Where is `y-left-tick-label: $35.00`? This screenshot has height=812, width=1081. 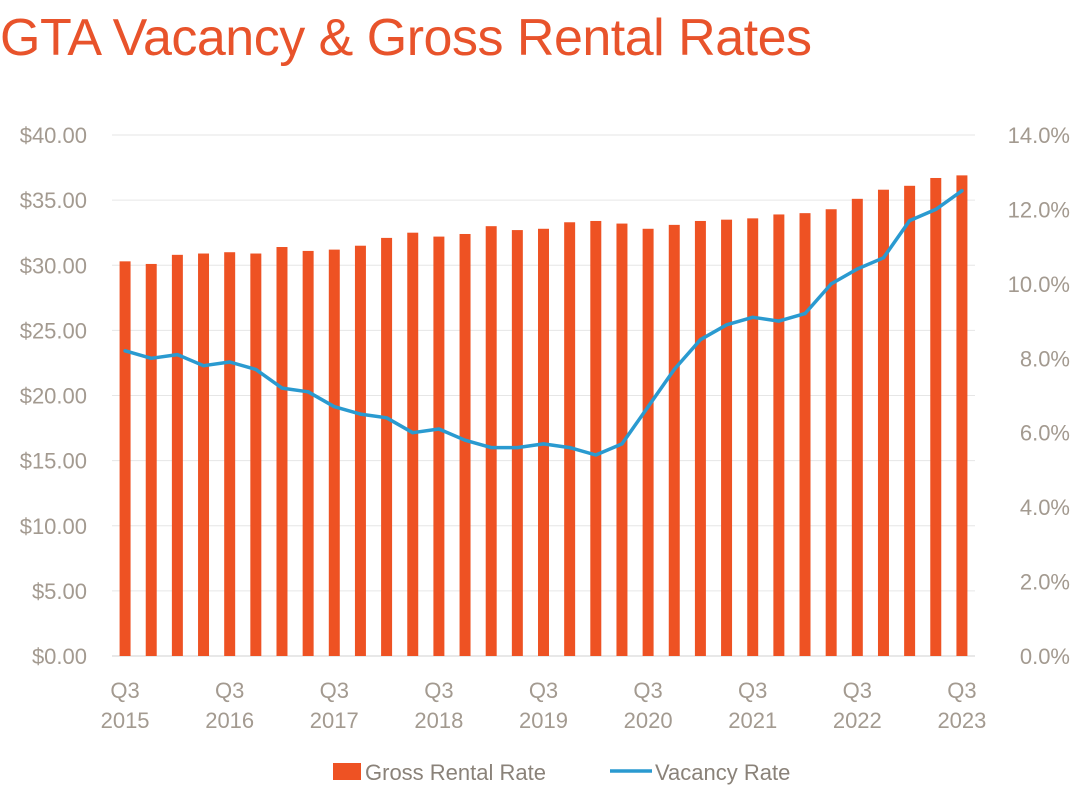 y-left-tick-label: $35.00 is located at coordinates (53, 200).